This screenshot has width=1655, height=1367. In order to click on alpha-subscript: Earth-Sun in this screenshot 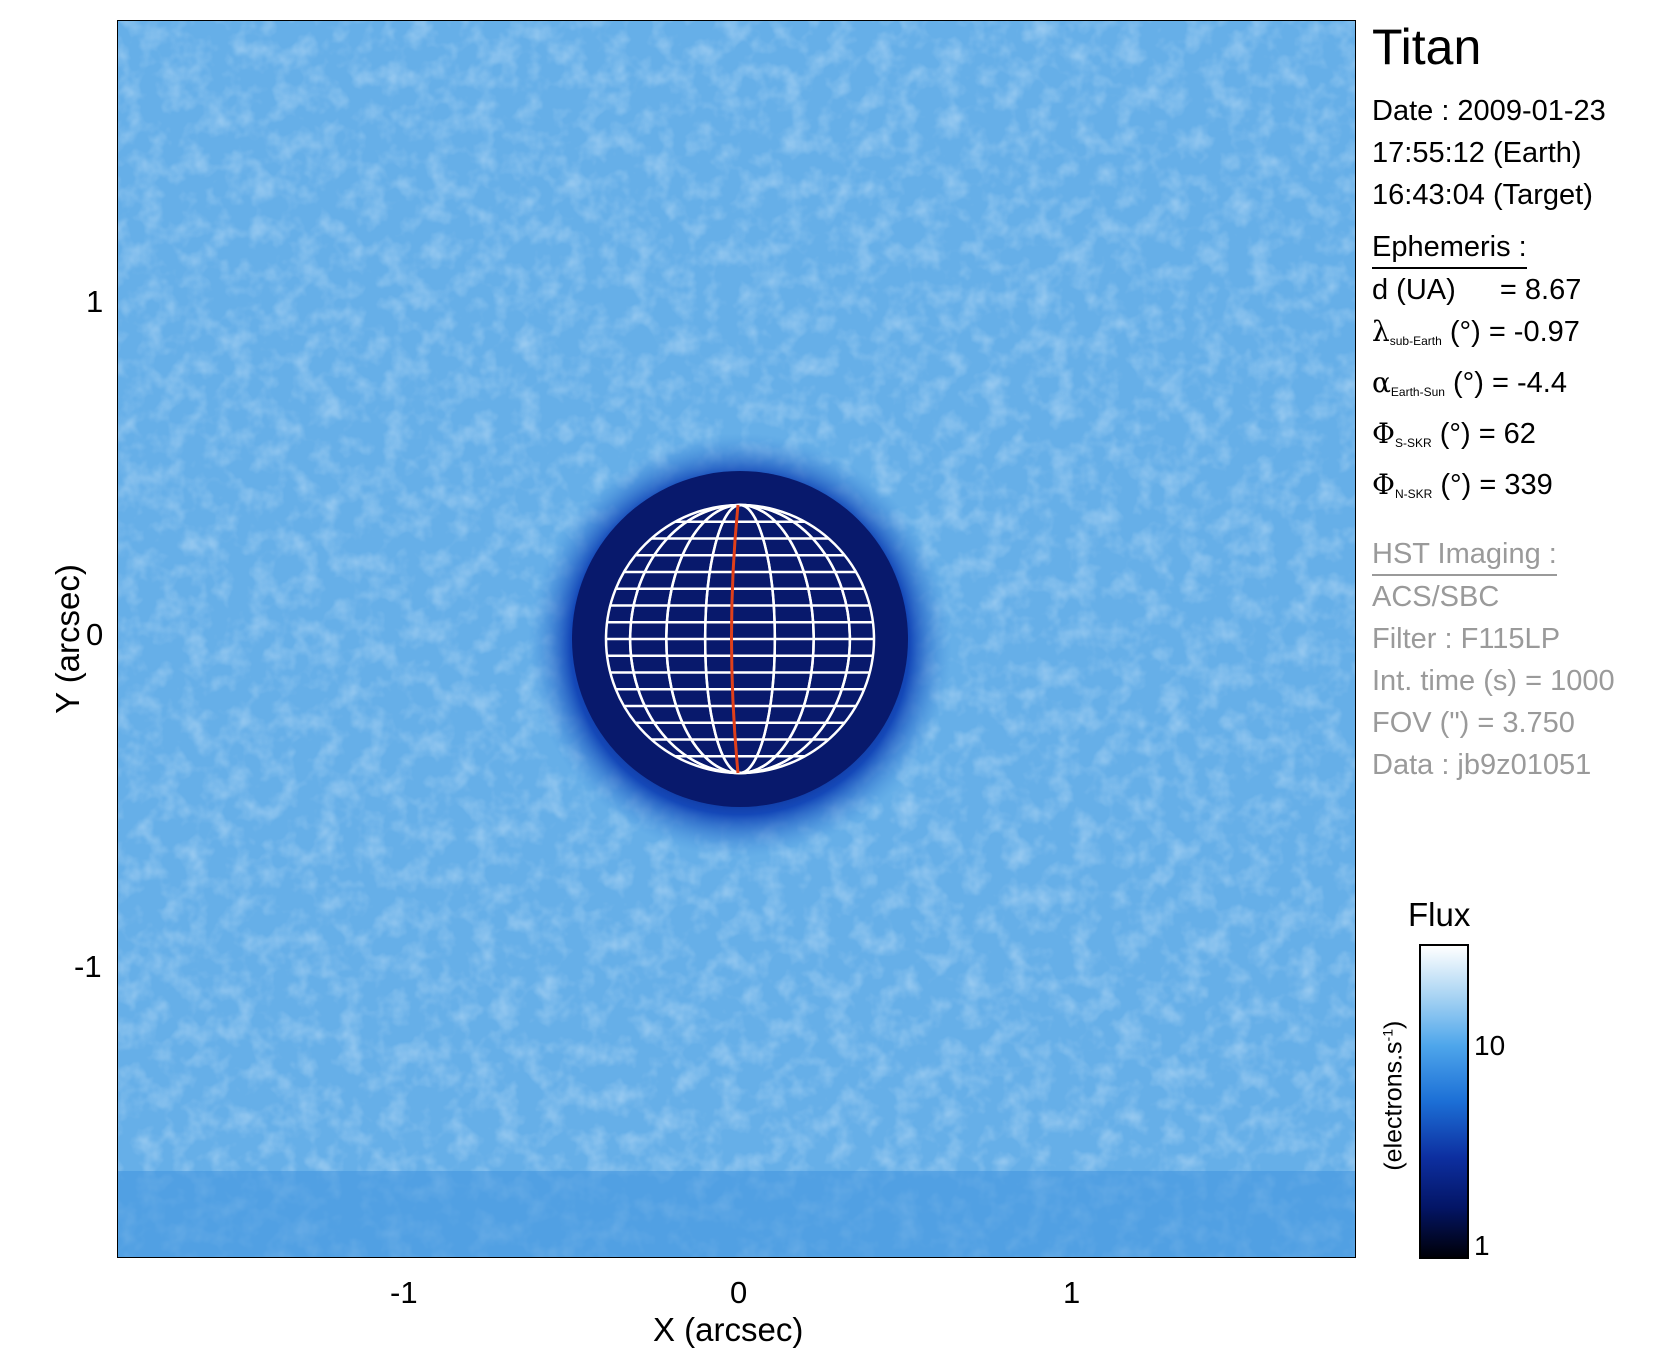, I will do `click(1417, 392)`.